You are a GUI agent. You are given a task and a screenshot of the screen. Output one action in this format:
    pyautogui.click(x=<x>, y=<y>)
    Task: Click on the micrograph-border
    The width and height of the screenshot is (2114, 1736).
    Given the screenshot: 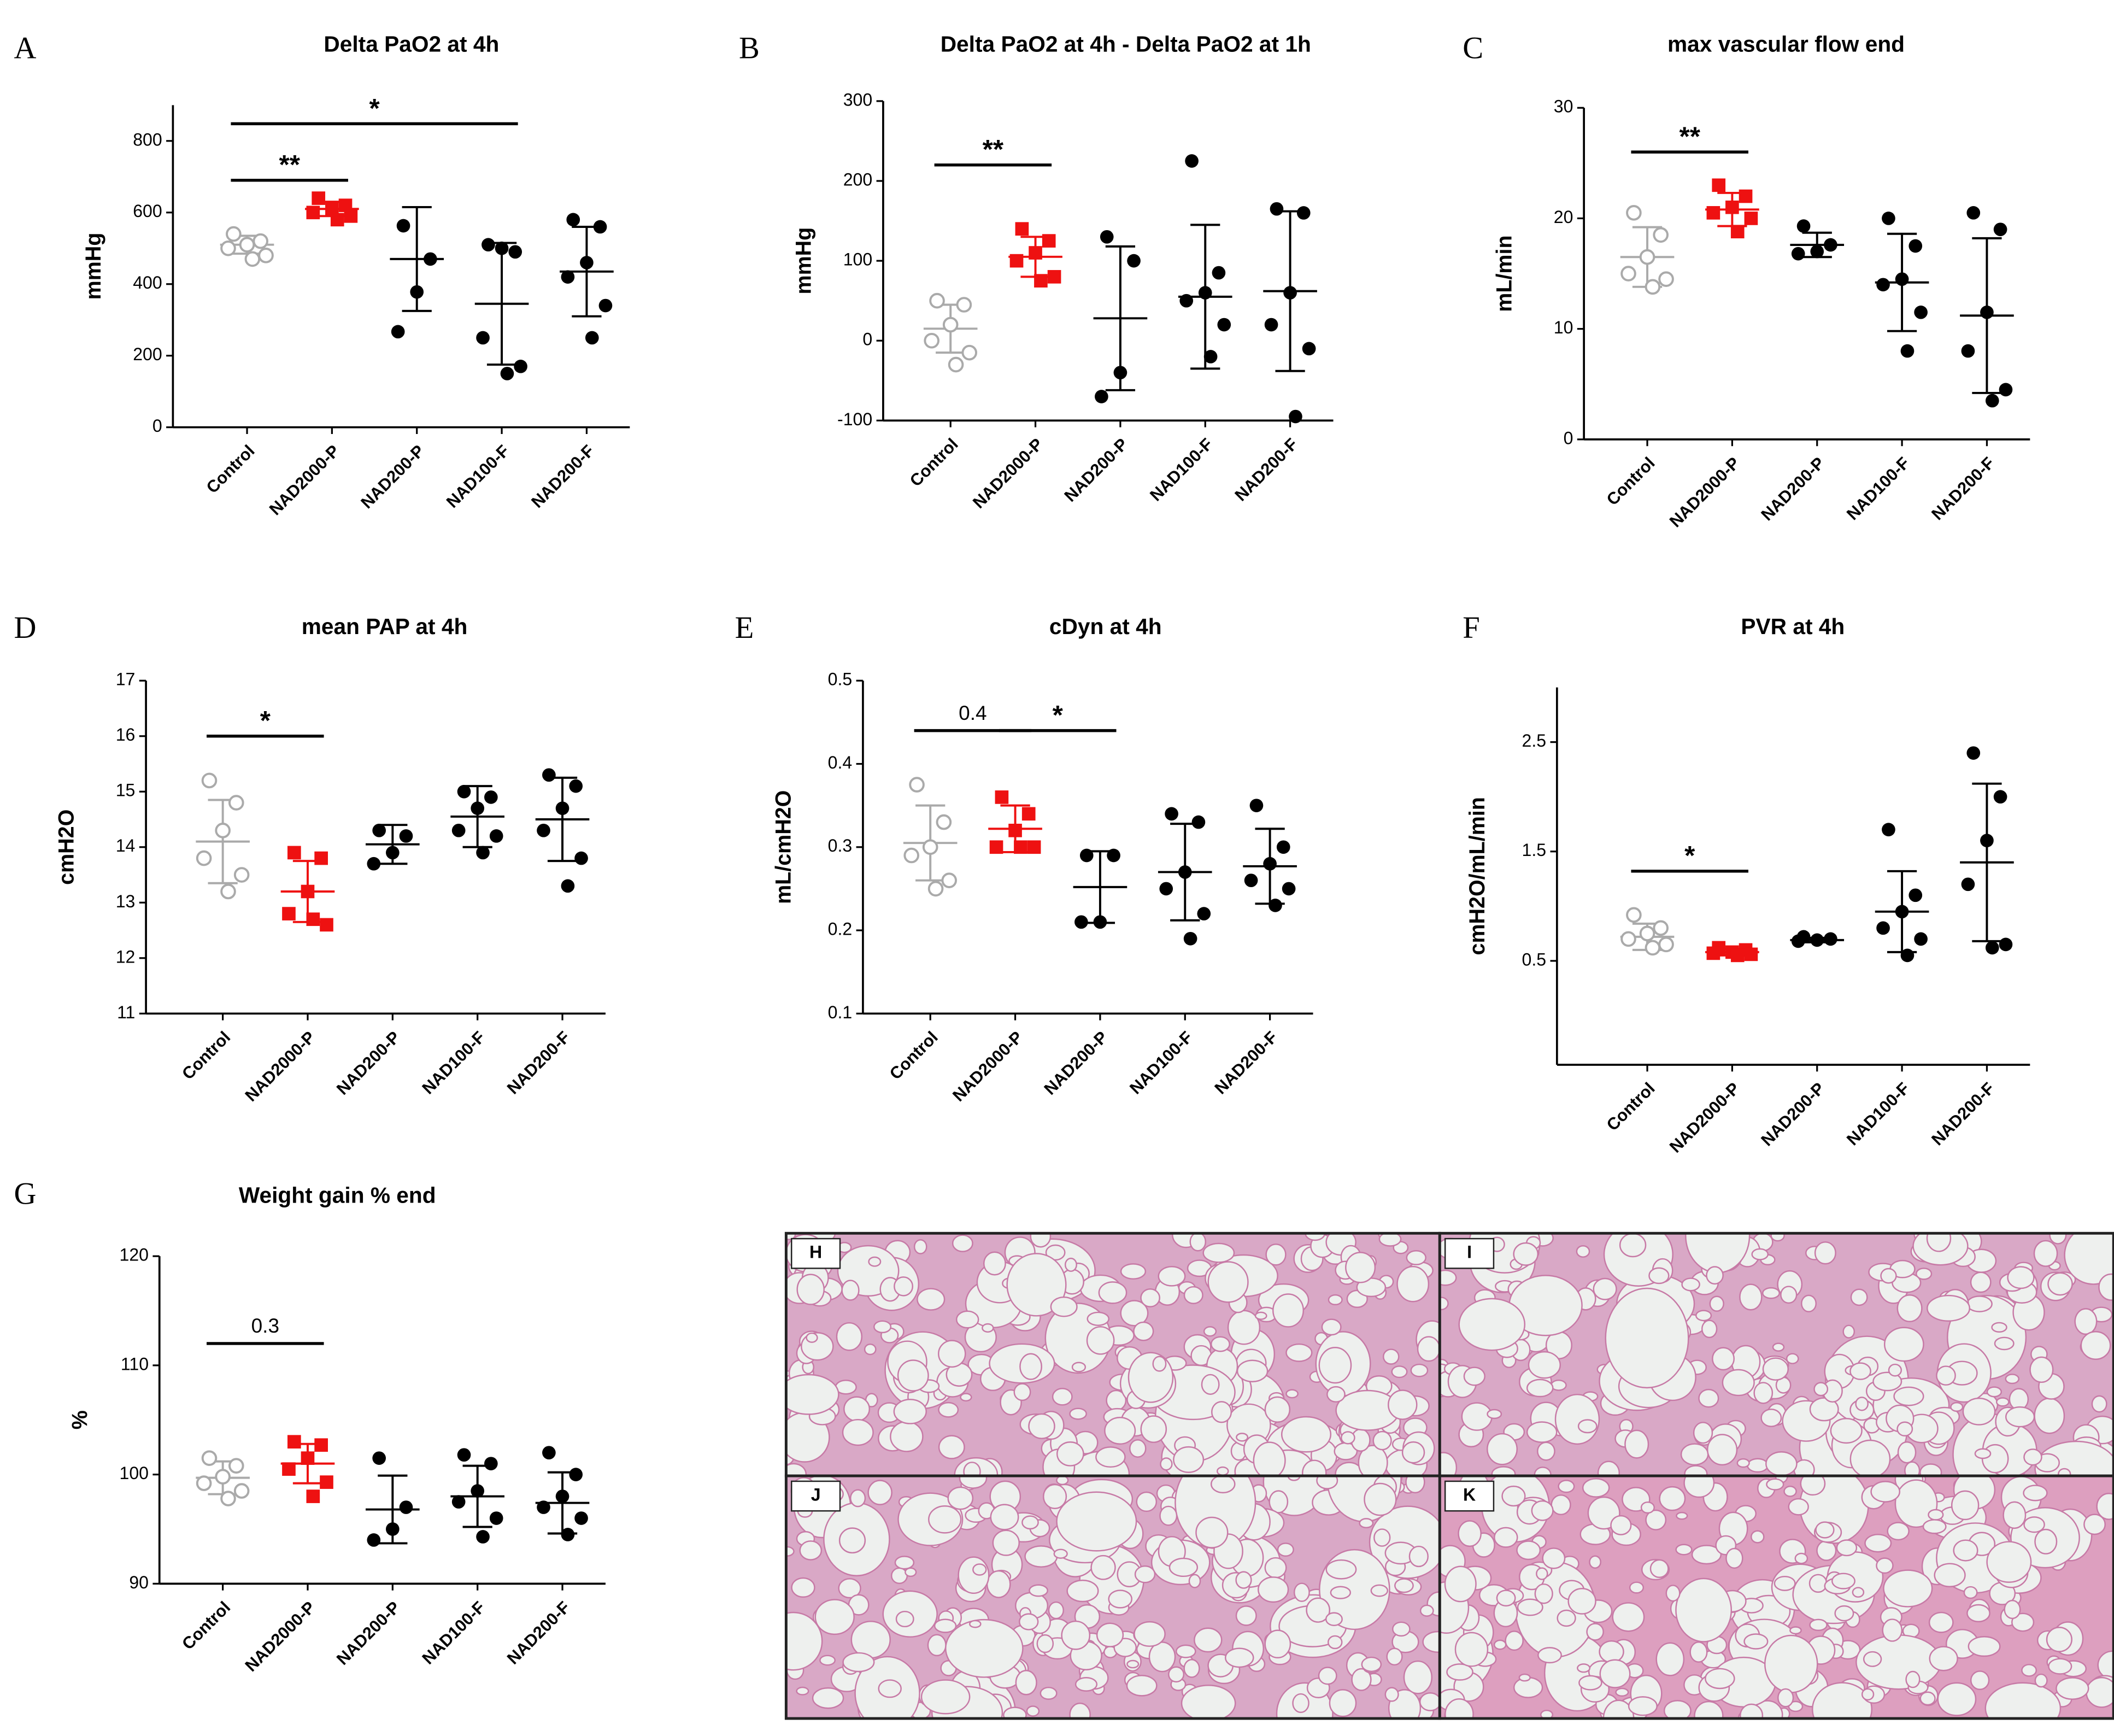 What is the action you would take?
    pyautogui.click(x=1776, y=1597)
    